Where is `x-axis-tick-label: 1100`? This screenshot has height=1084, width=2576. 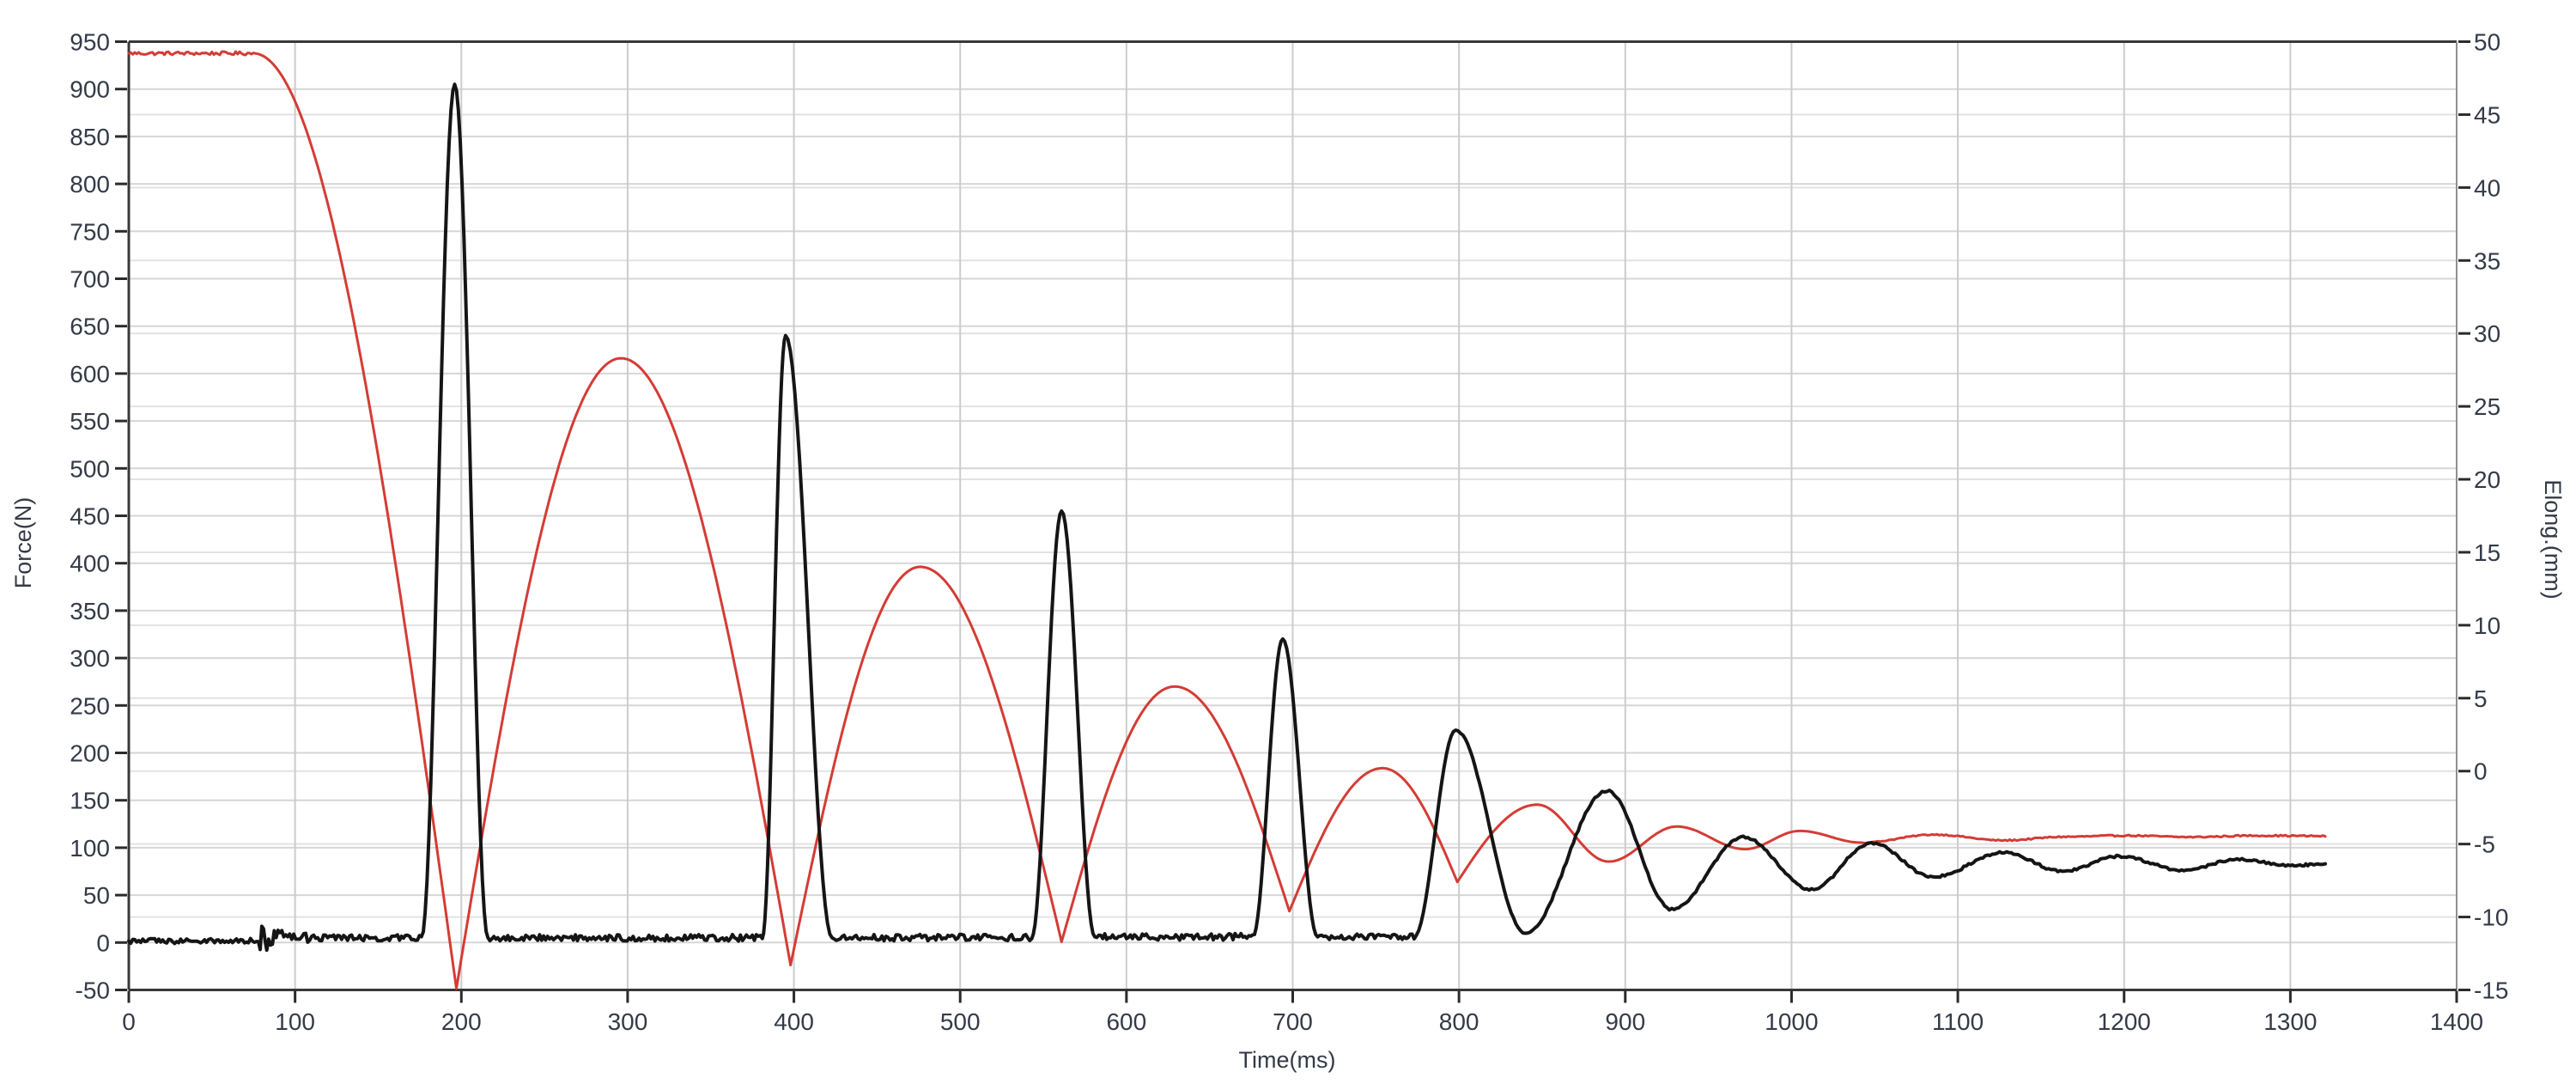 x-axis-tick-label: 1100 is located at coordinates (1958, 1022).